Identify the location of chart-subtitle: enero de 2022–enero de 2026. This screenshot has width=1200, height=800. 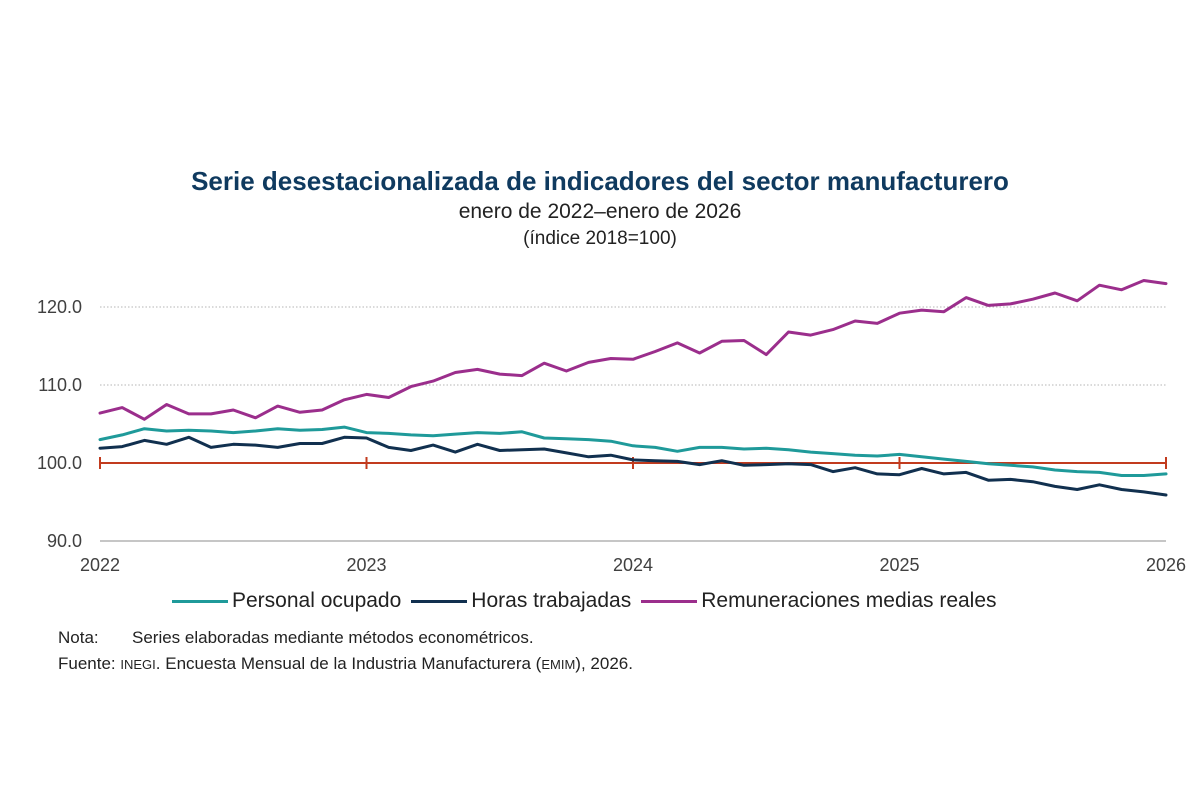
(600, 211).